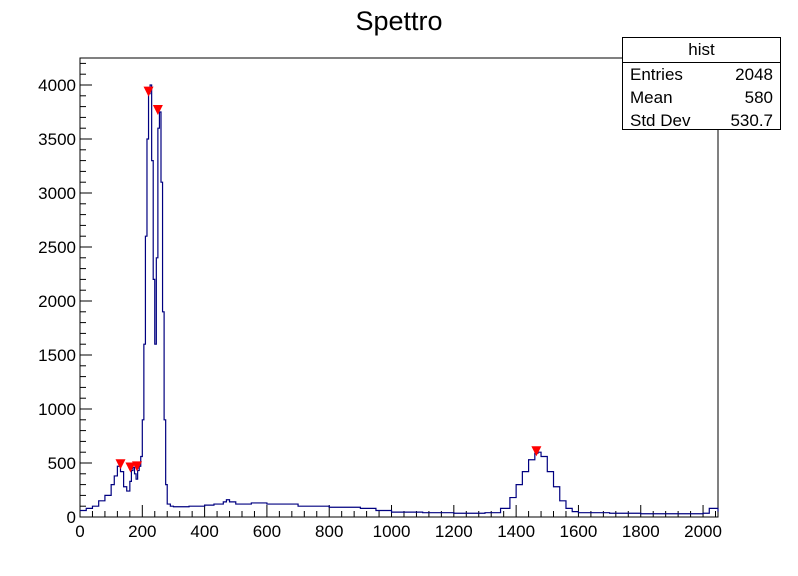  I want to click on stats-mean-label: Mean, so click(651, 97).